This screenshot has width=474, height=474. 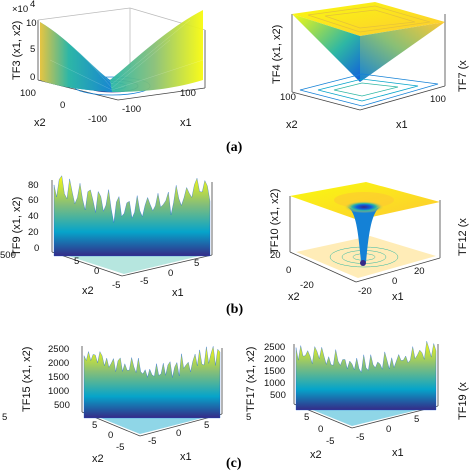 What do you see at coordinates (58, 391) in the screenshot?
I see `z-tick-tf15-3: 1000` at bounding box center [58, 391].